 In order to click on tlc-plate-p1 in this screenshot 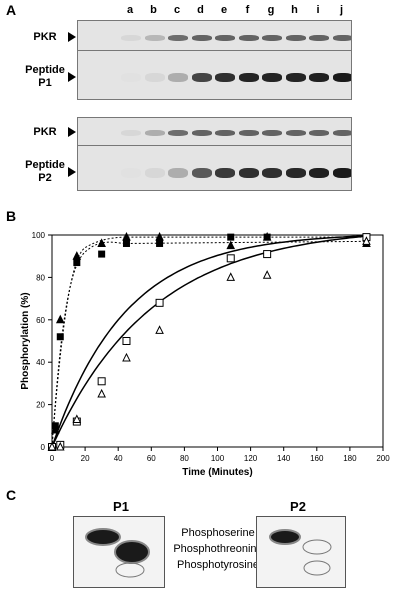, I will do `click(119, 552)`.